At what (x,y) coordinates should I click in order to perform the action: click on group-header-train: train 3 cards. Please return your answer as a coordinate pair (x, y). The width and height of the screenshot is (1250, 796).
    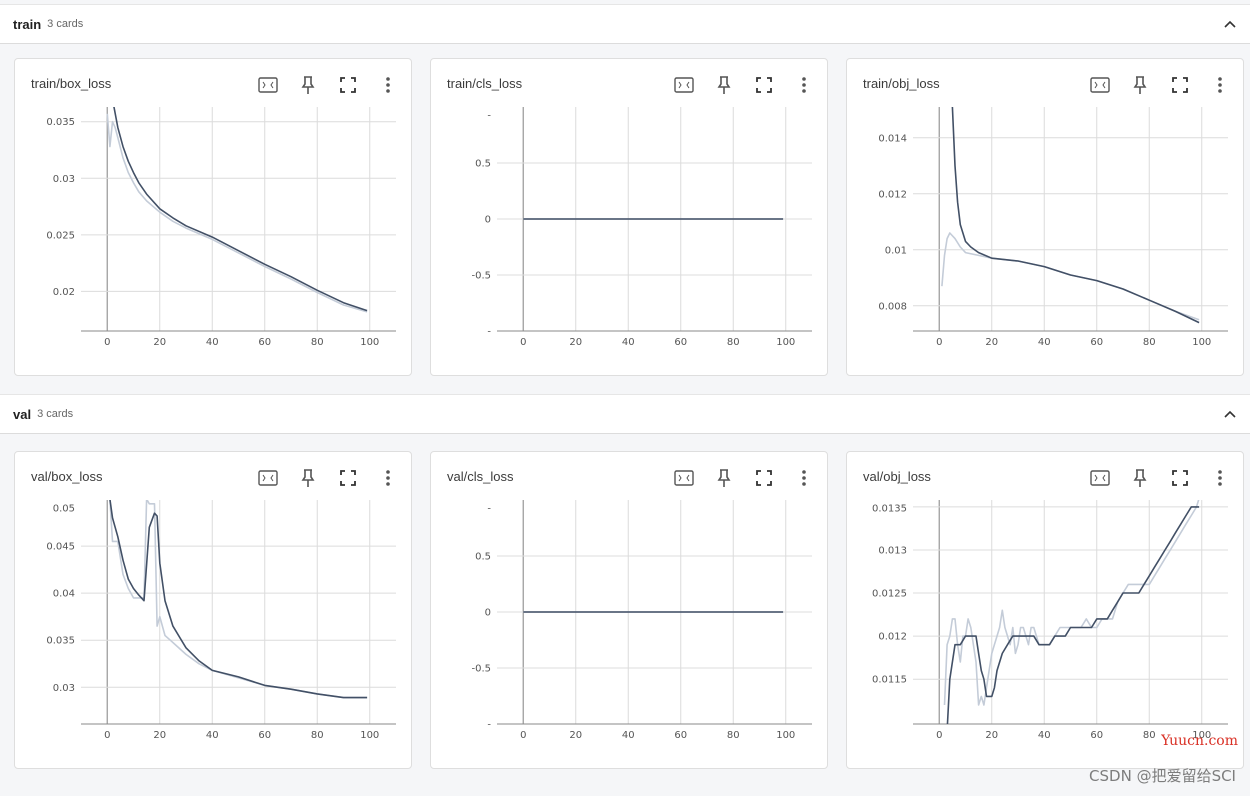
    Looking at the image, I should click on (625, 24).